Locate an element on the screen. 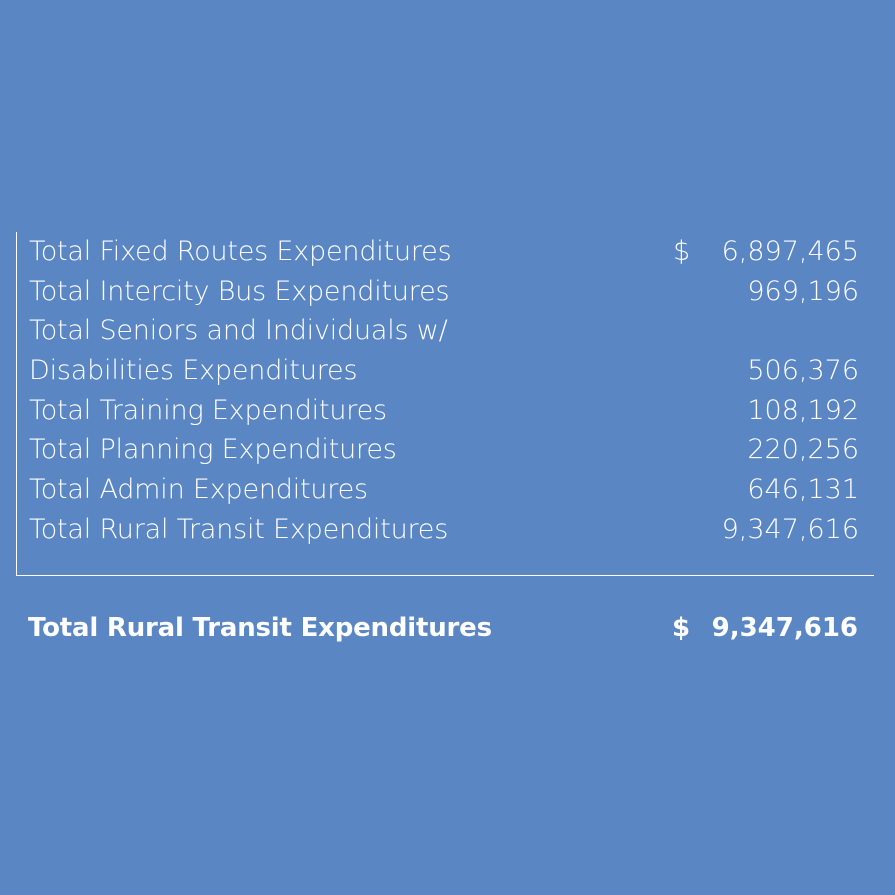 The width and height of the screenshot is (895, 895). row-value: 108,192 is located at coordinates (803, 410).